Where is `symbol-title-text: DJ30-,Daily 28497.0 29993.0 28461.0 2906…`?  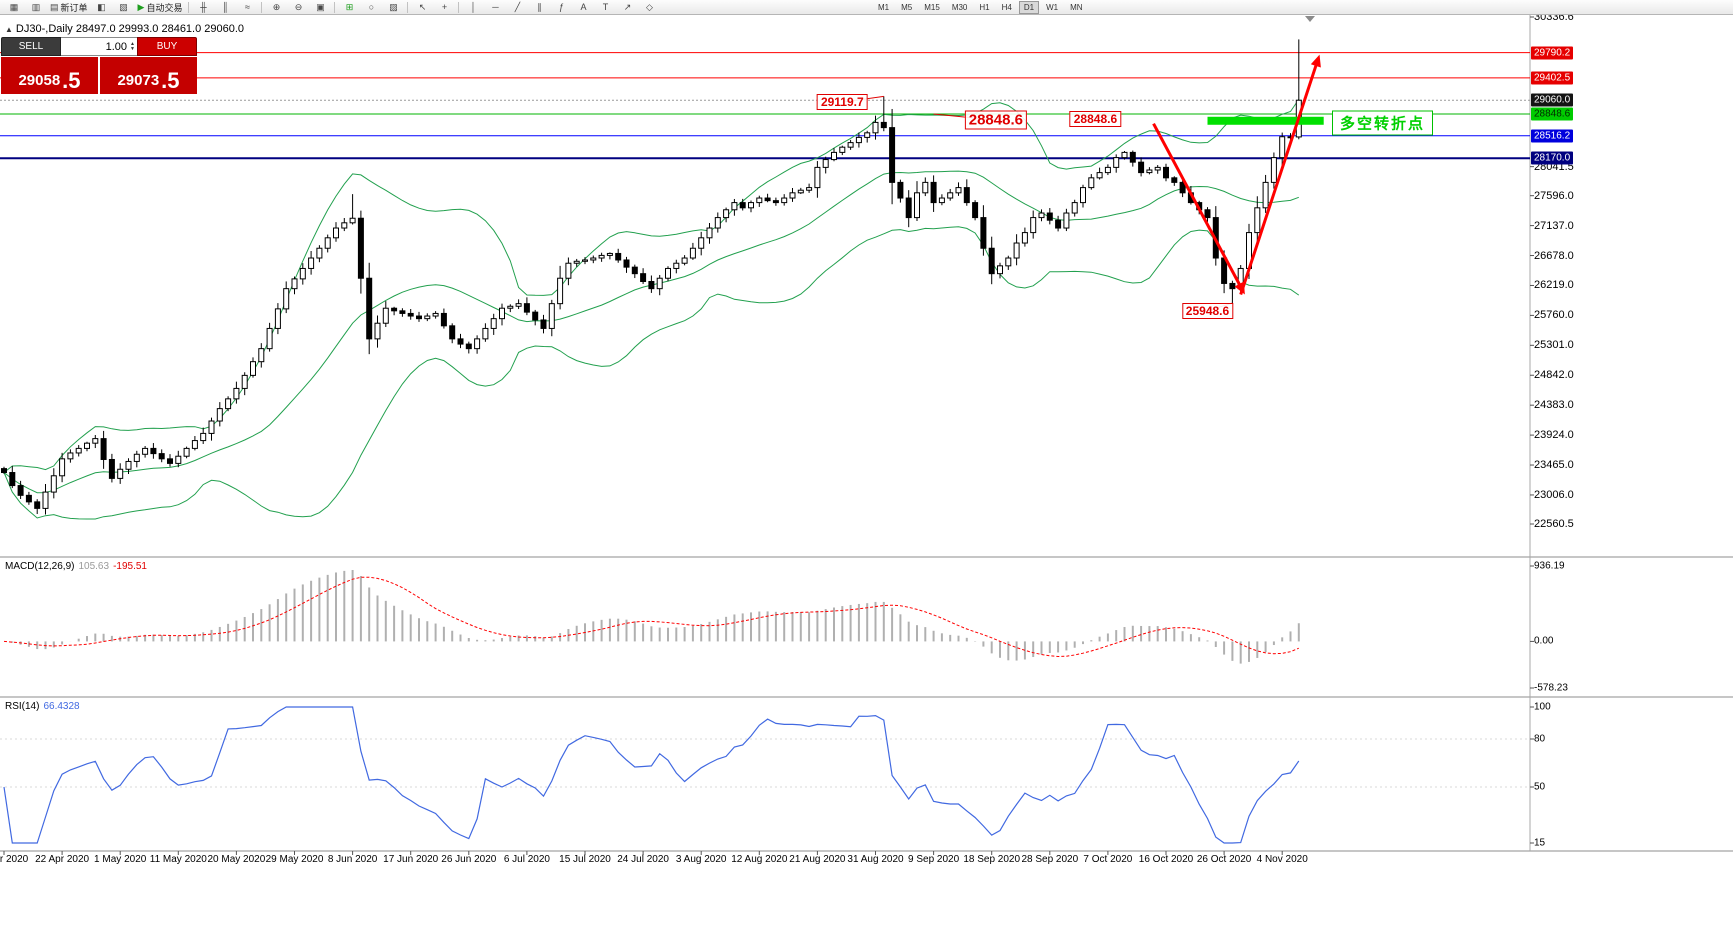
symbol-title-text: DJ30-,Daily 28497.0 29993.0 28461.0 2906… is located at coordinates (130, 29).